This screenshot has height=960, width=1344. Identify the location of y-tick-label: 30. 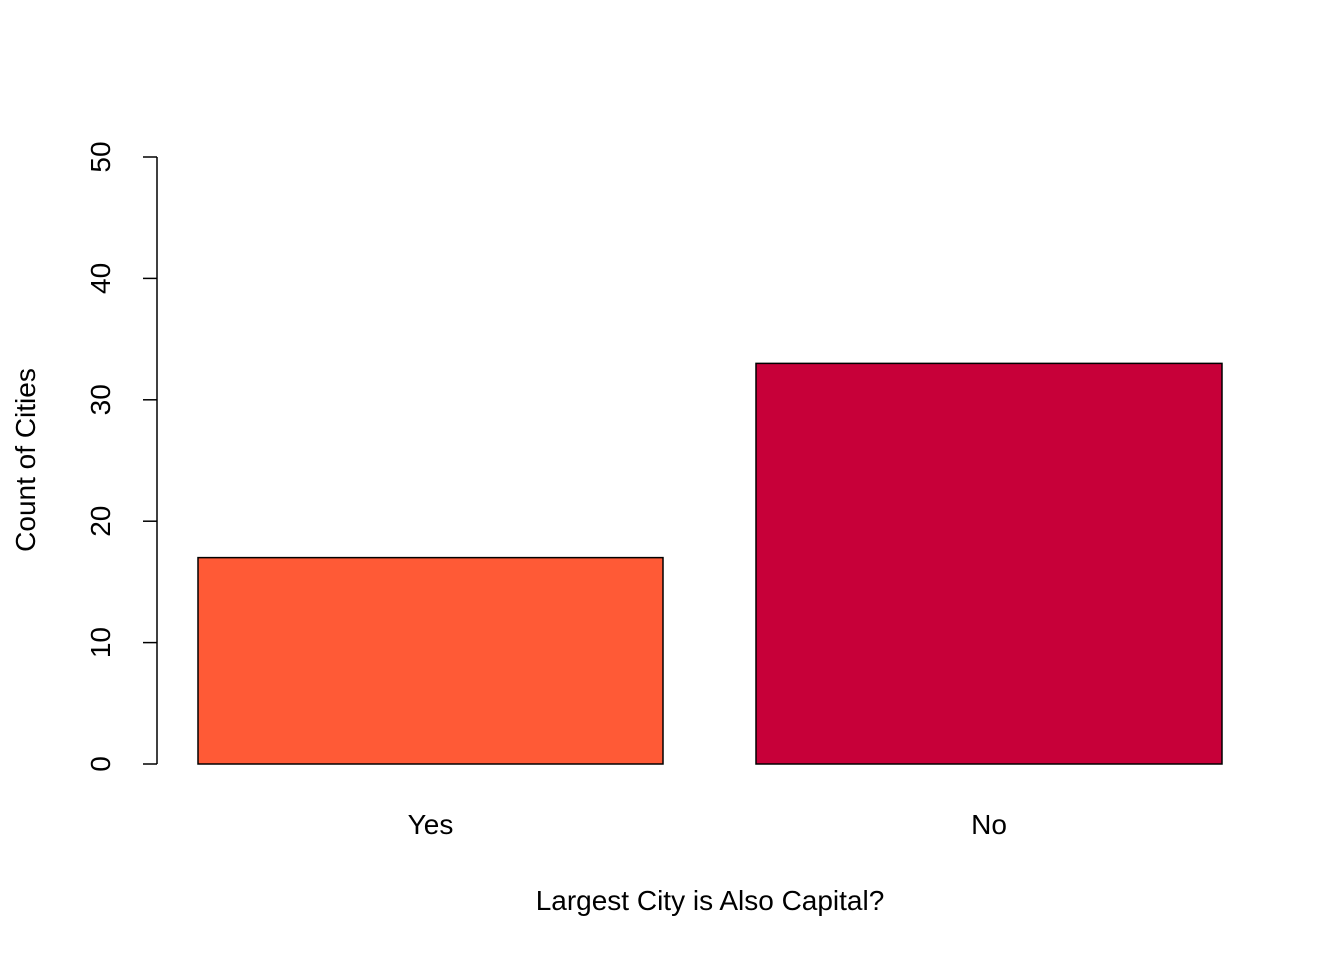
(100, 399).